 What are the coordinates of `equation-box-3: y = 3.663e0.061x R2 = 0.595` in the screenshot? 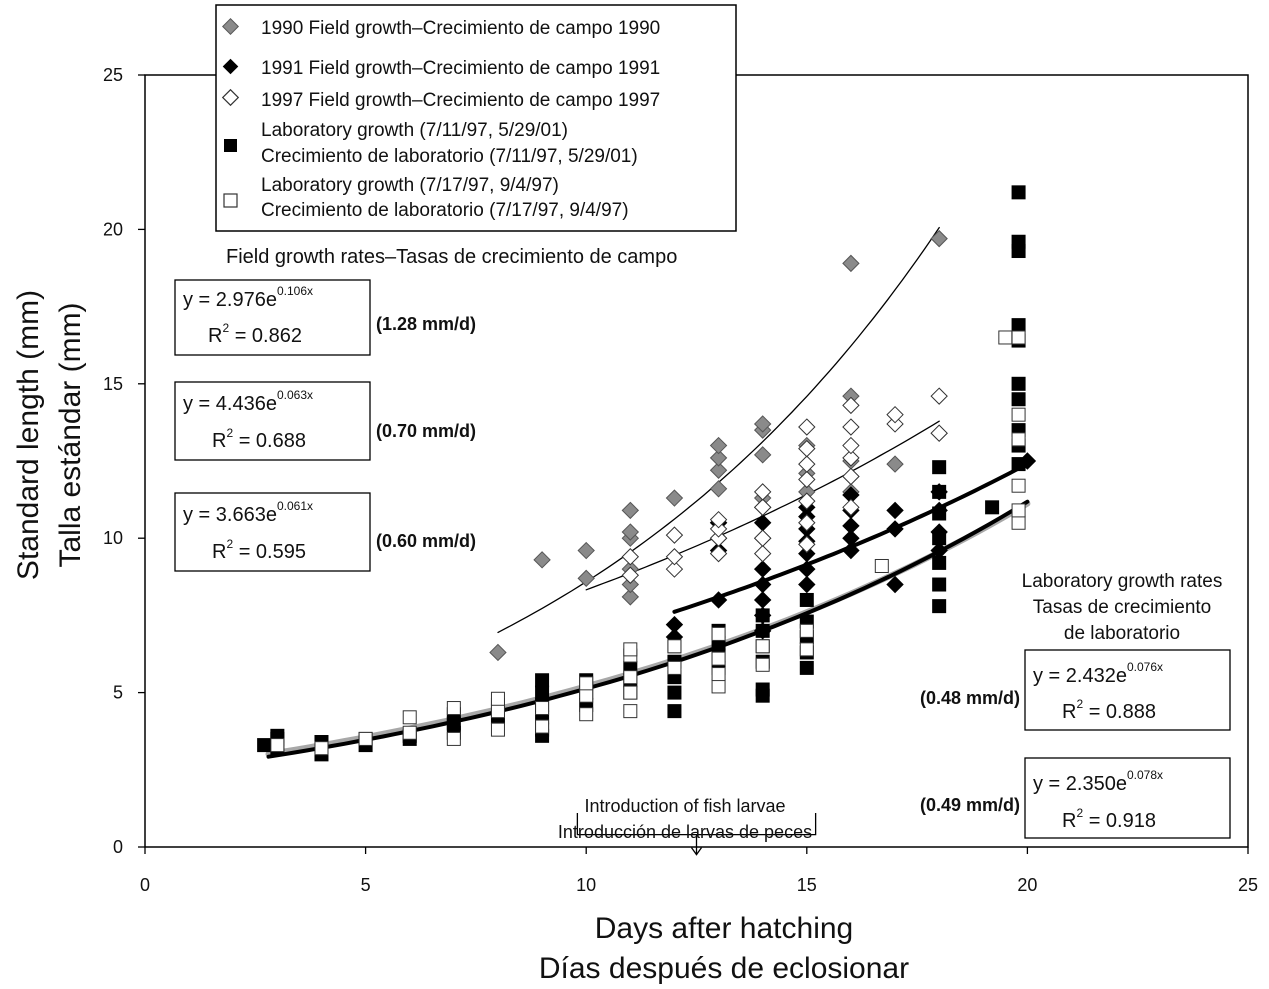 It's located at (272, 532).